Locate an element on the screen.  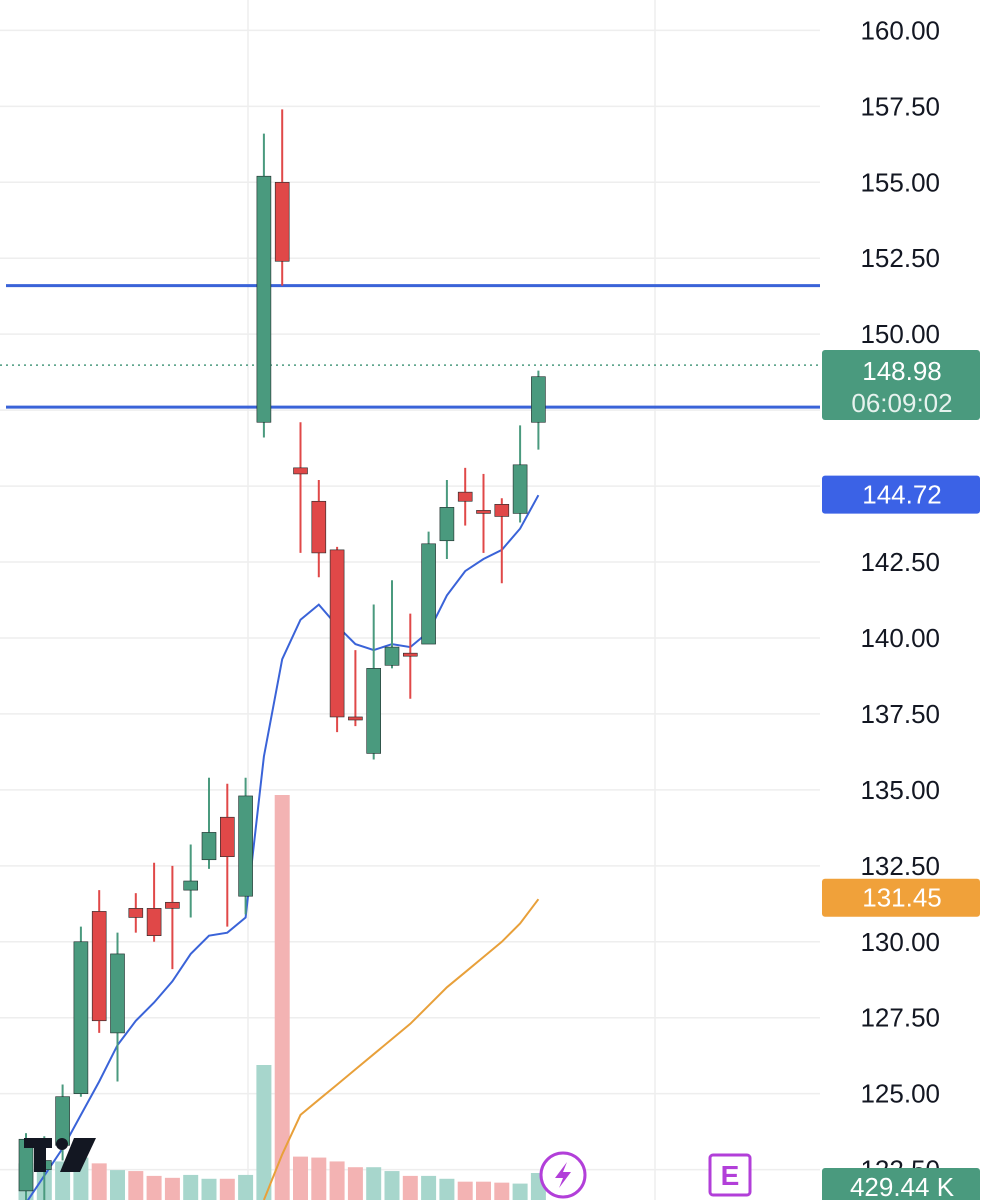
price-tick-label: 127.50 is located at coordinates (900, 1018).